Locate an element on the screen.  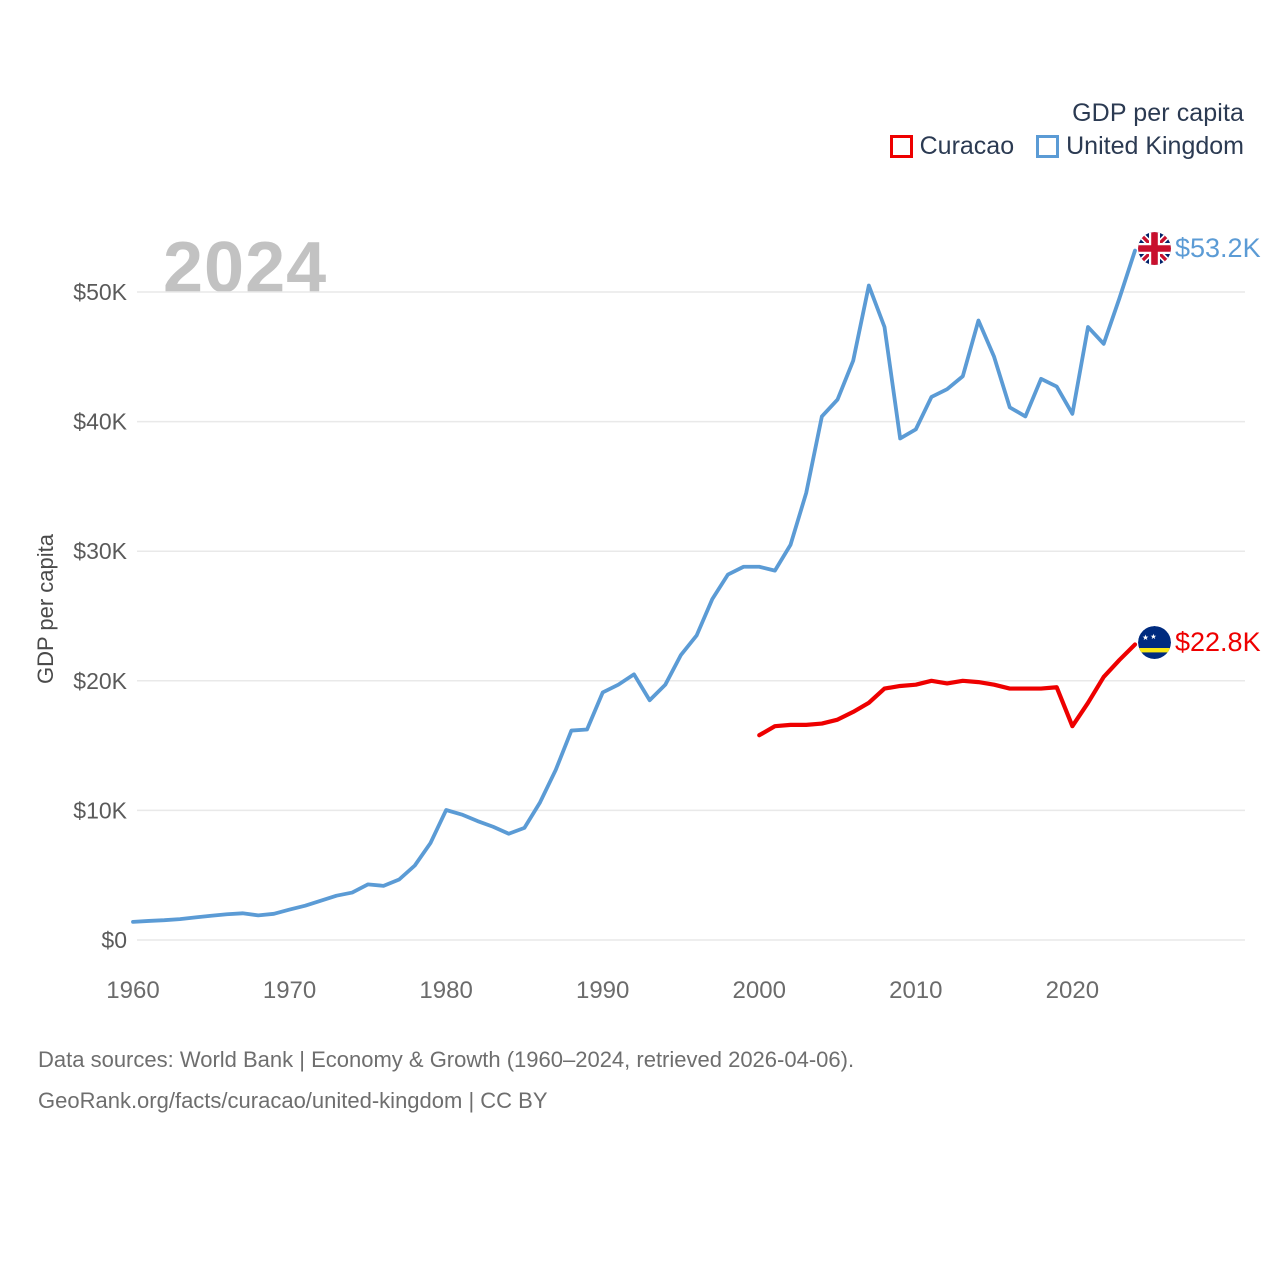
x-tick-label: 2020 is located at coordinates (1072, 990).